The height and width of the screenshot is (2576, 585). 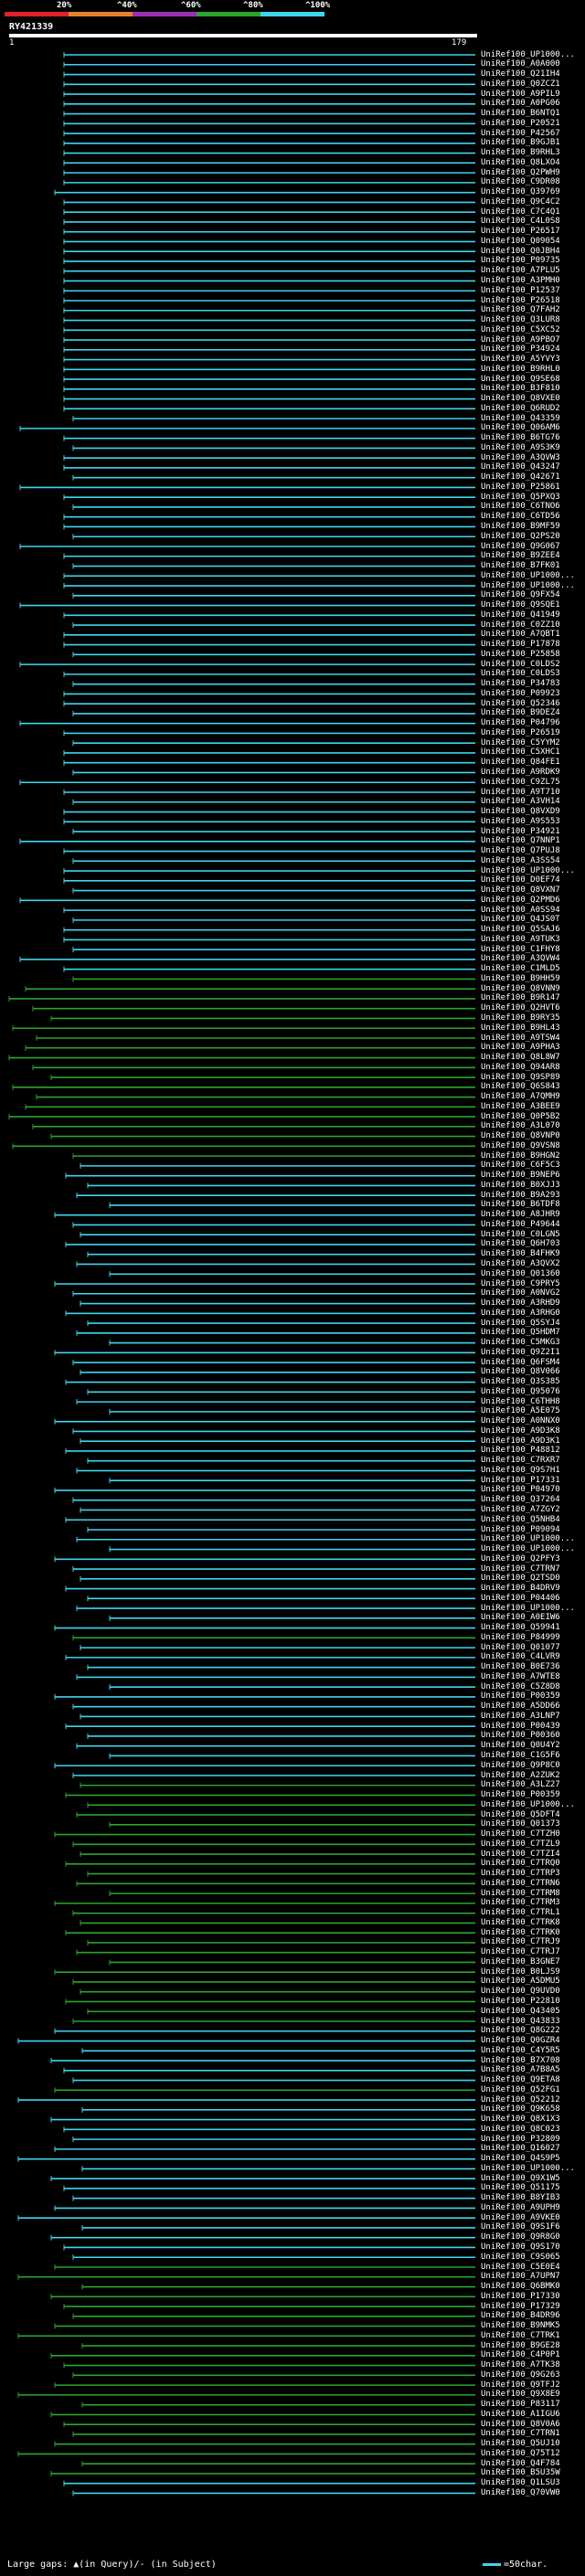 What do you see at coordinates (520, 546) in the screenshot?
I see `hit-label: UniRef100_Q9G067` at bounding box center [520, 546].